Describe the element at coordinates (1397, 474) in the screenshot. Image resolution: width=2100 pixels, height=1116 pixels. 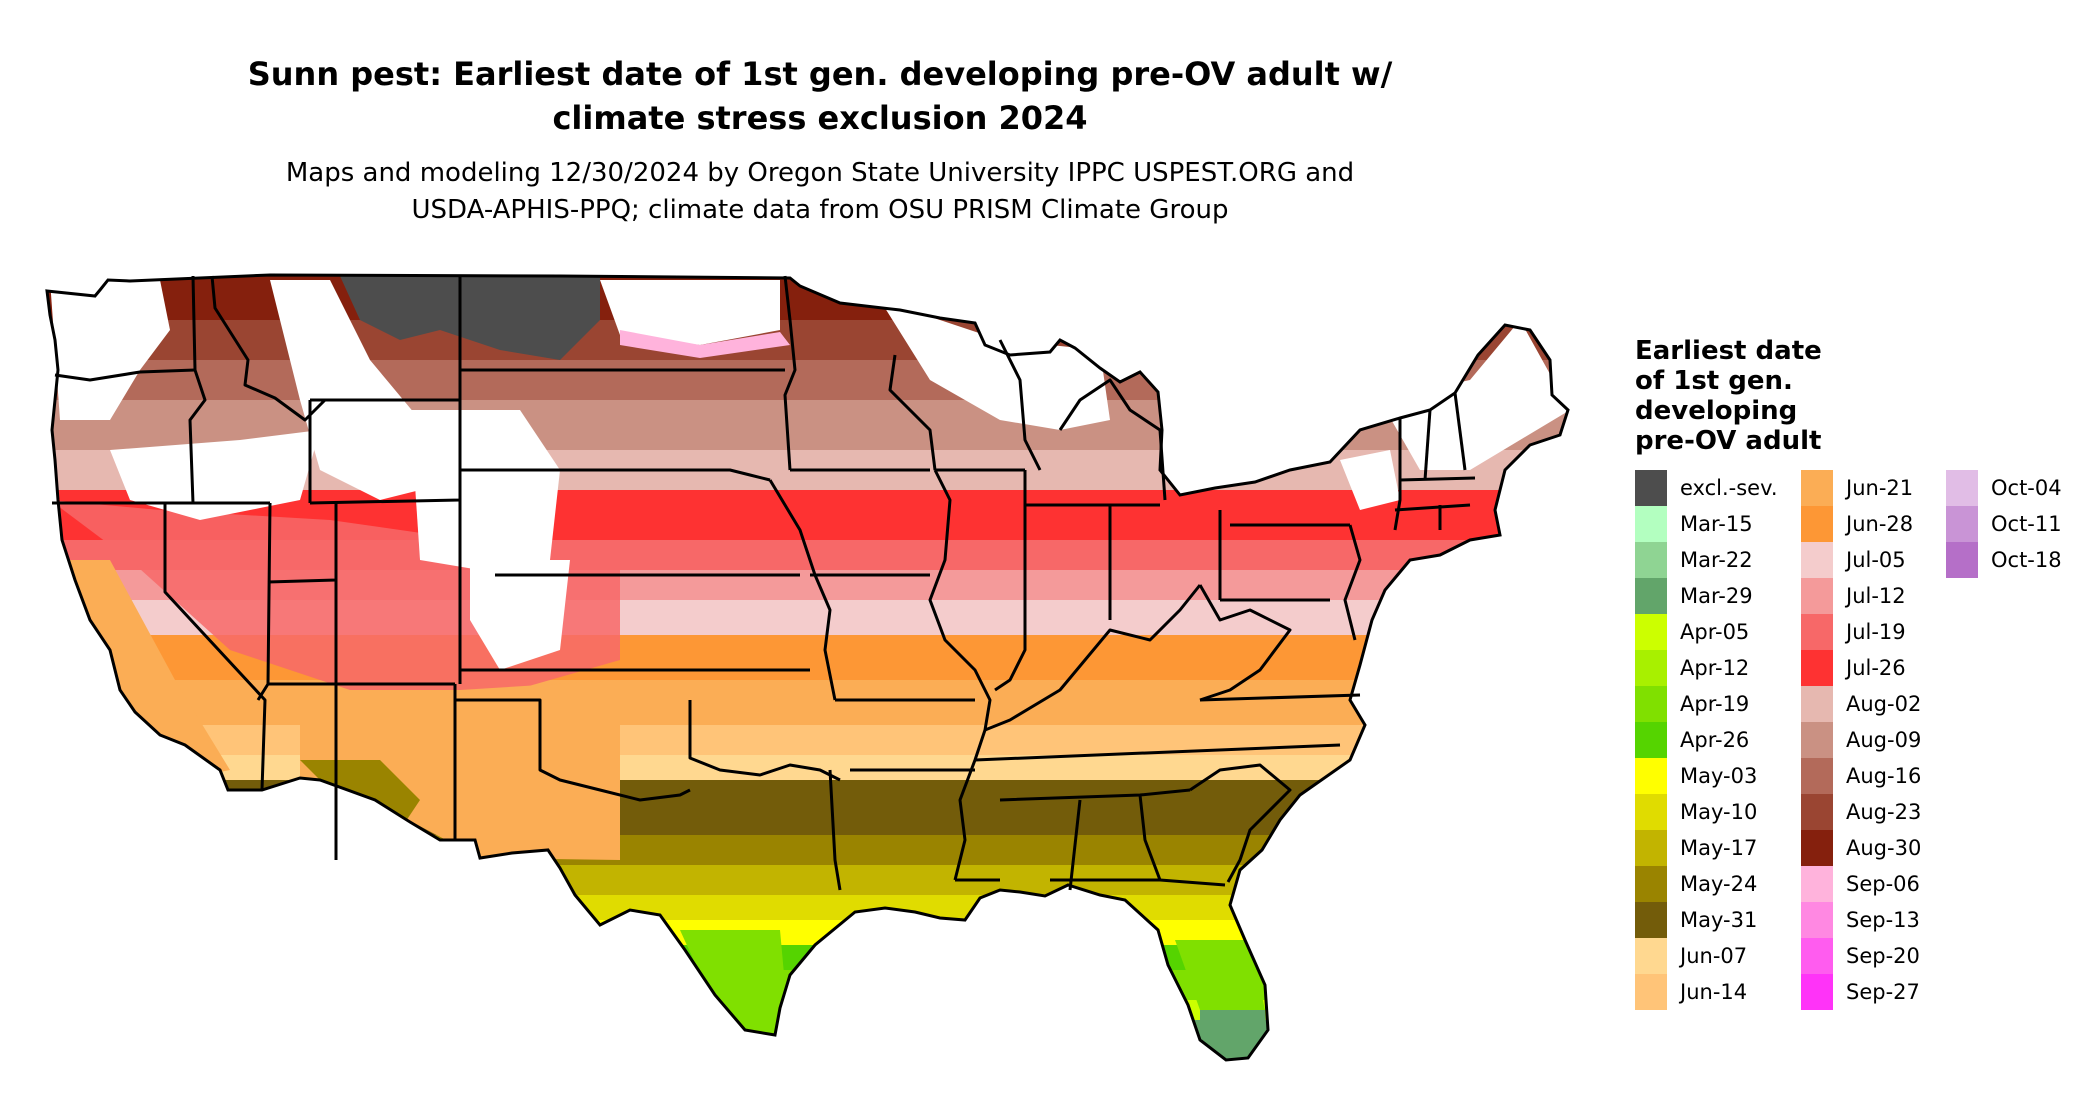
I see `border-ny-vt` at that location.